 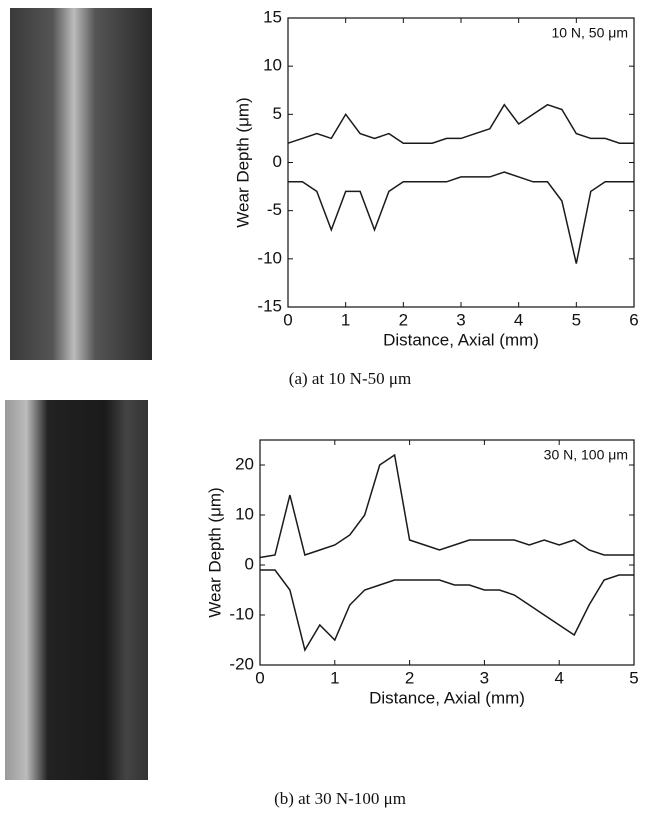 What do you see at coordinates (589, 33) in the screenshot?
I see `annotation: 10 N, 50 μm` at bounding box center [589, 33].